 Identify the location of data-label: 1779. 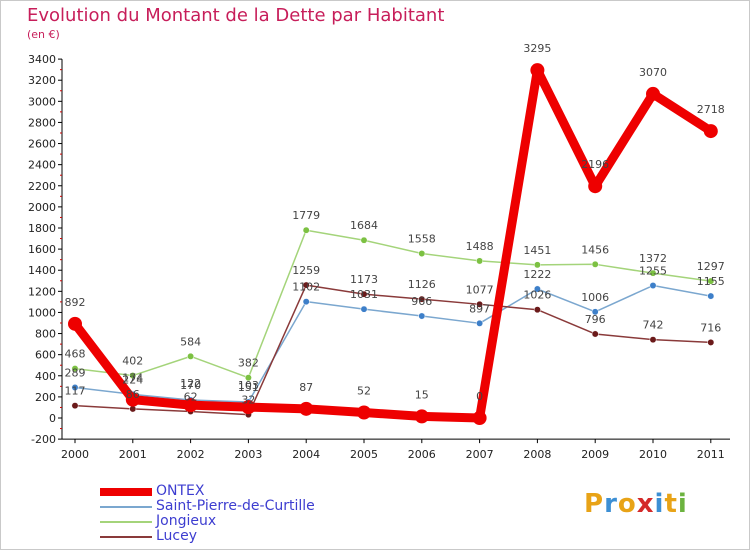
(306, 215).